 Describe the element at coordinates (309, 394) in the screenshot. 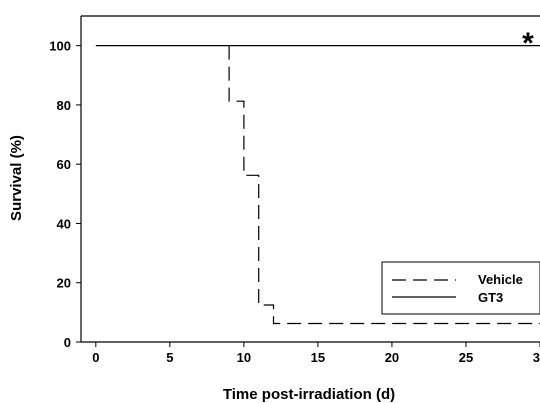

I see `x-axis-title: Time post-irradiation (d)` at that location.